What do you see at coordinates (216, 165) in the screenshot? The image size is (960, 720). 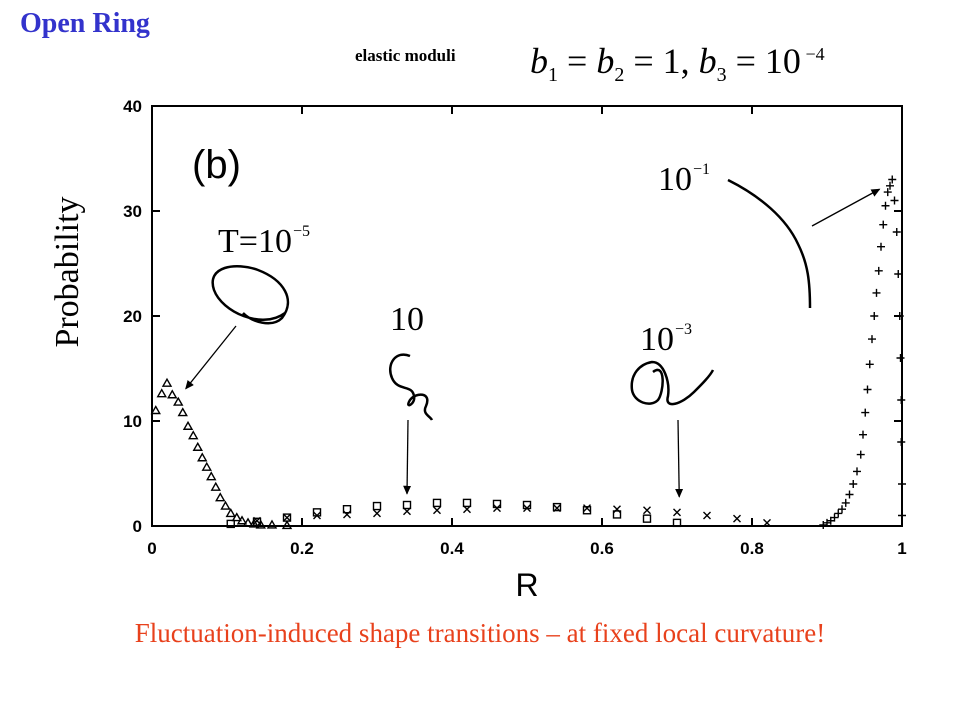 I see `panel-label: (b)` at bounding box center [216, 165].